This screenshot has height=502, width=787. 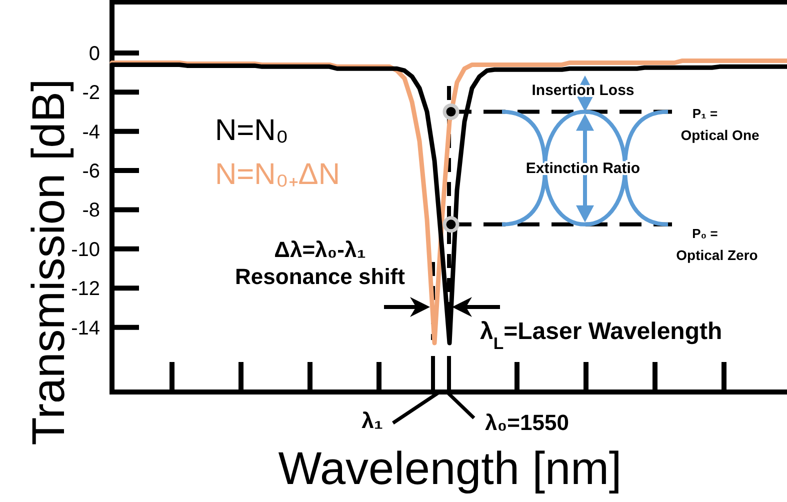 What do you see at coordinates (48, 262) in the screenshot?
I see `y-axis-title: Transmission [dB]` at bounding box center [48, 262].